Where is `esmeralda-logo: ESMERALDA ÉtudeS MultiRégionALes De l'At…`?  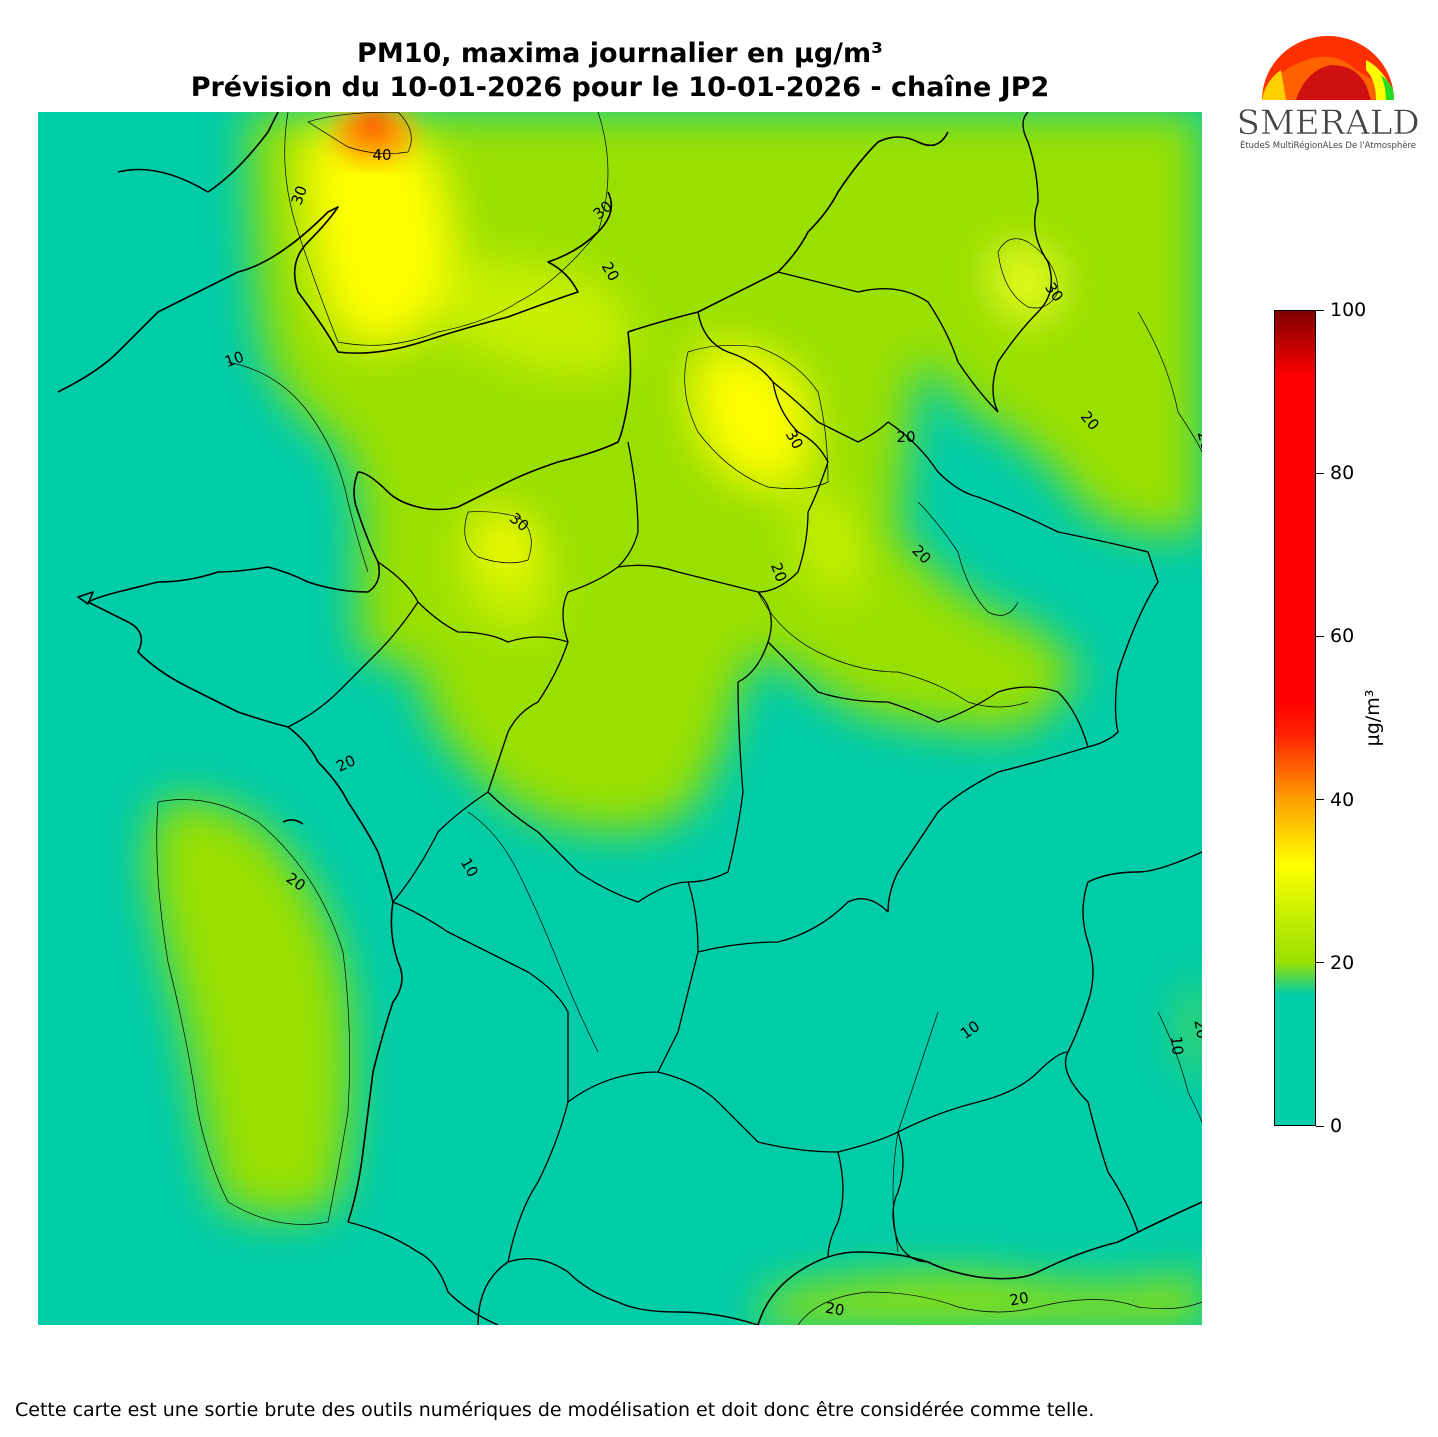 esmeralda-logo: ESMERALDA ÉtudeS MultiRégionALes De l'At… is located at coordinates (1328, 93).